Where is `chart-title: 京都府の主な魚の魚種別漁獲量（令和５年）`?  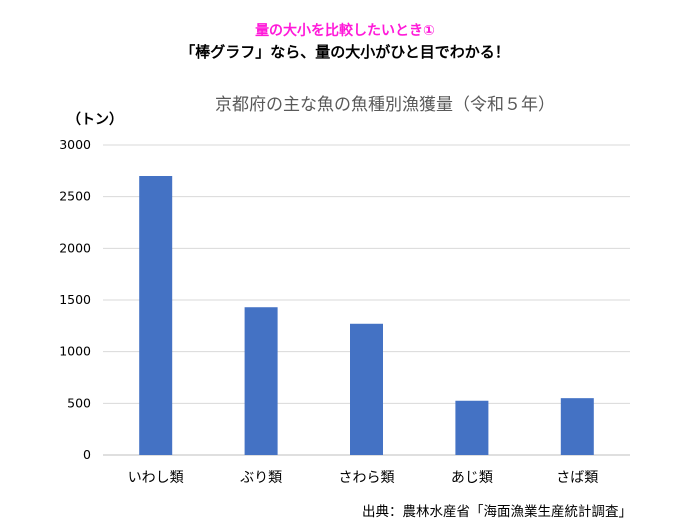
chart-title: 京都府の主な魚の魚種別漁獲量（令和５年） is located at coordinates (385, 105).